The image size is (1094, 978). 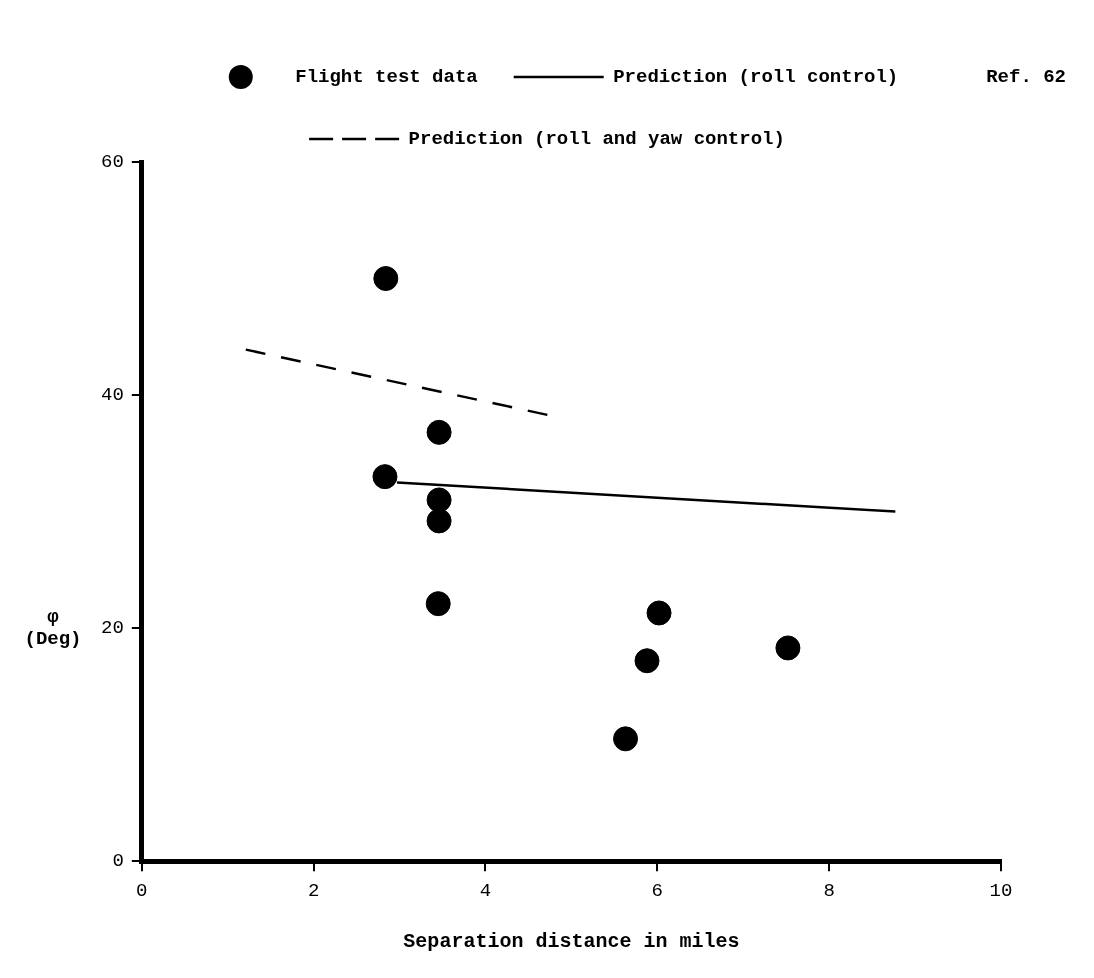 What do you see at coordinates (142, 890) in the screenshot?
I see `x-tick-label: 0` at bounding box center [142, 890].